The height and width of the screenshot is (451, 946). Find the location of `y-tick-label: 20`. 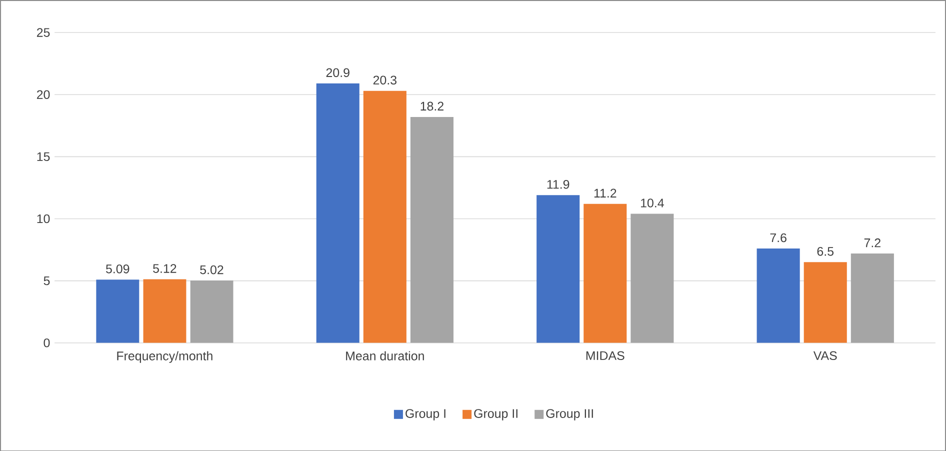

y-tick-label: 20 is located at coordinates (43, 94).